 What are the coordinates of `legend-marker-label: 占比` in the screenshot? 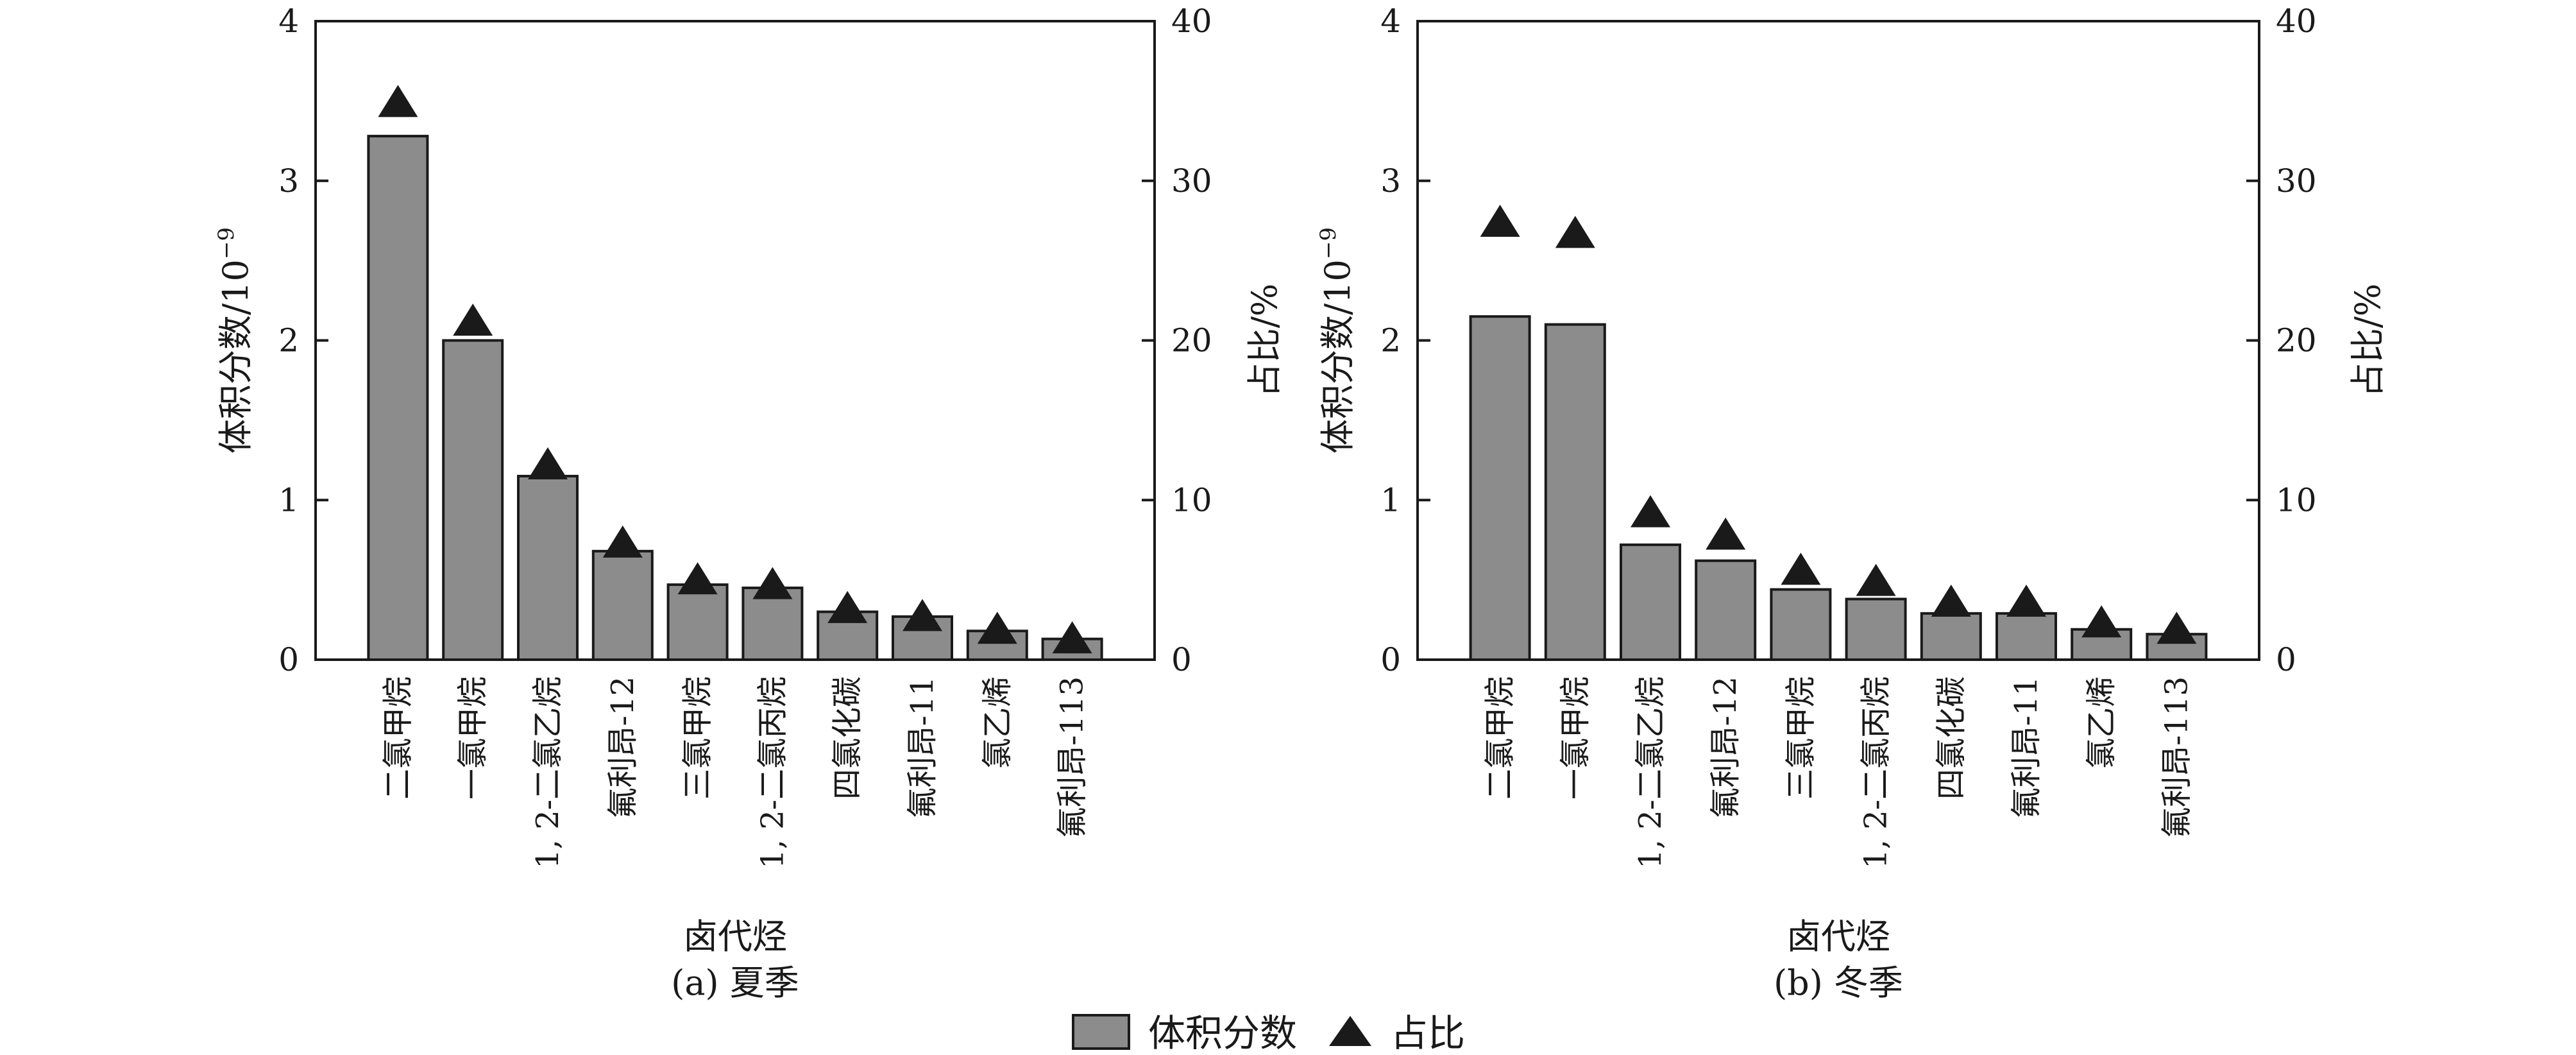 It's located at (1428, 1031).